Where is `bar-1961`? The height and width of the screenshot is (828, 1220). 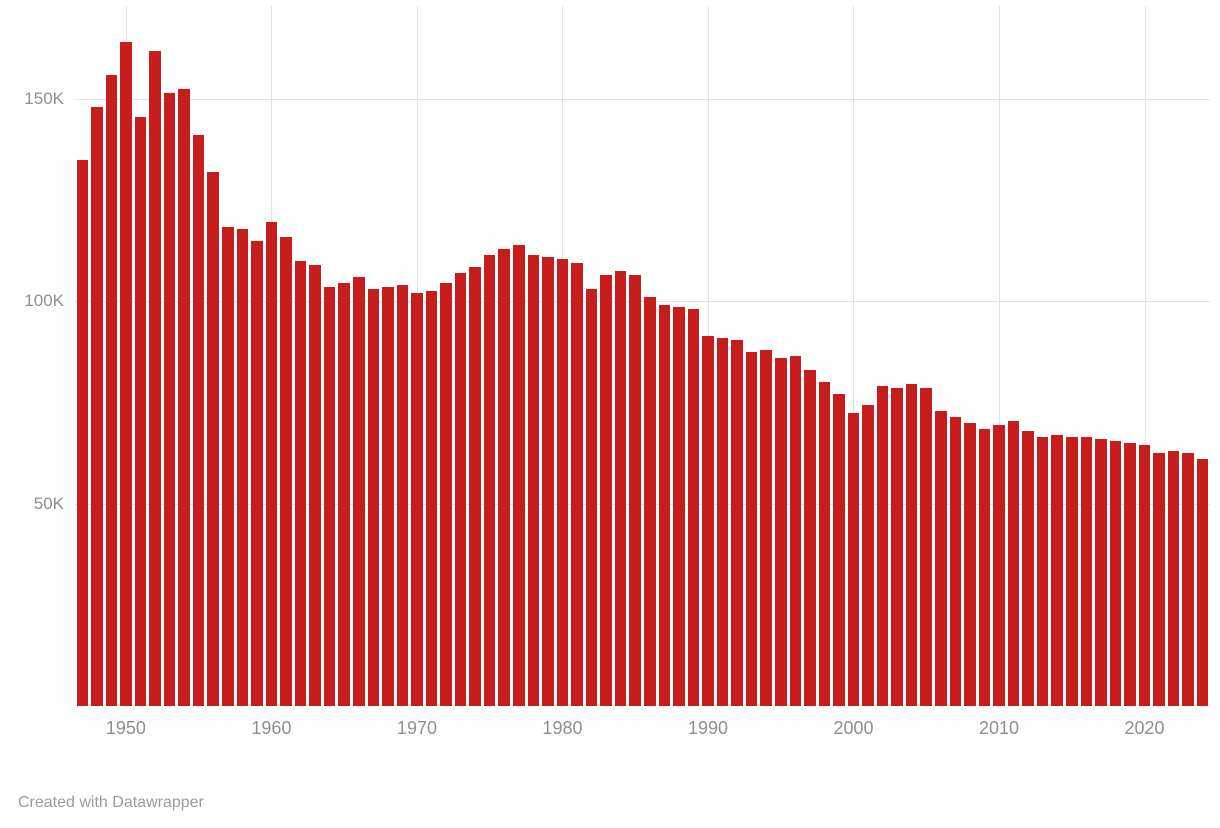
bar-1961 is located at coordinates (286, 471).